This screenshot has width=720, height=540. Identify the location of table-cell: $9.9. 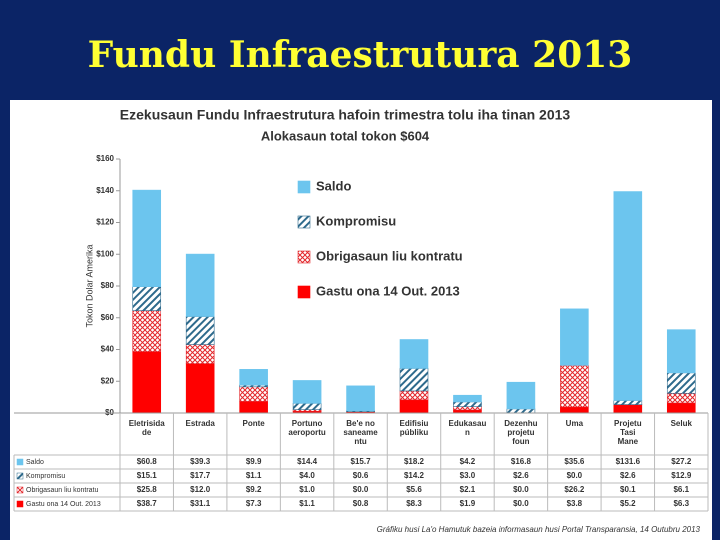
(254, 461).